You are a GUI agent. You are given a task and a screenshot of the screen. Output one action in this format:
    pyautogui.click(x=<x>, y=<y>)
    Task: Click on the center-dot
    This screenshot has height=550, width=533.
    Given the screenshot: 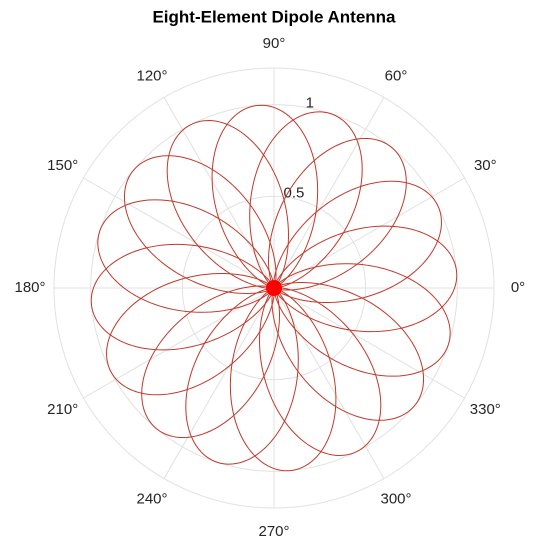 What is the action you would take?
    pyautogui.click(x=274, y=288)
    